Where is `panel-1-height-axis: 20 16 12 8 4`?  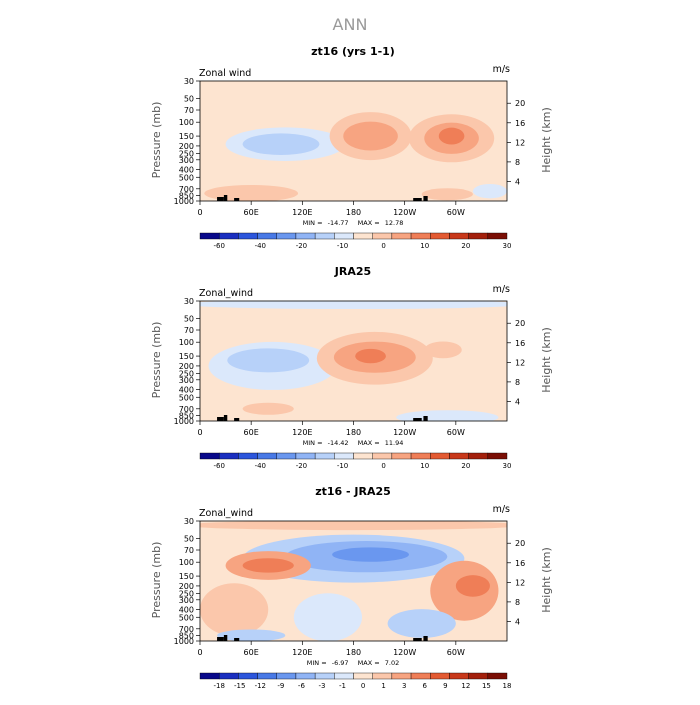 panel-1-height-axis: 20 16 12 8 4 is located at coordinates (516, 142).